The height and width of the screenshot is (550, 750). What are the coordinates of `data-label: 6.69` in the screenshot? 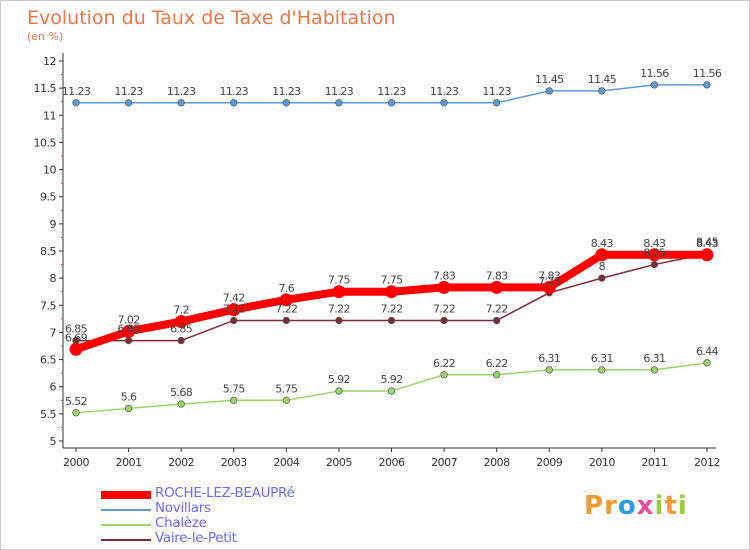 It's located at (76, 337).